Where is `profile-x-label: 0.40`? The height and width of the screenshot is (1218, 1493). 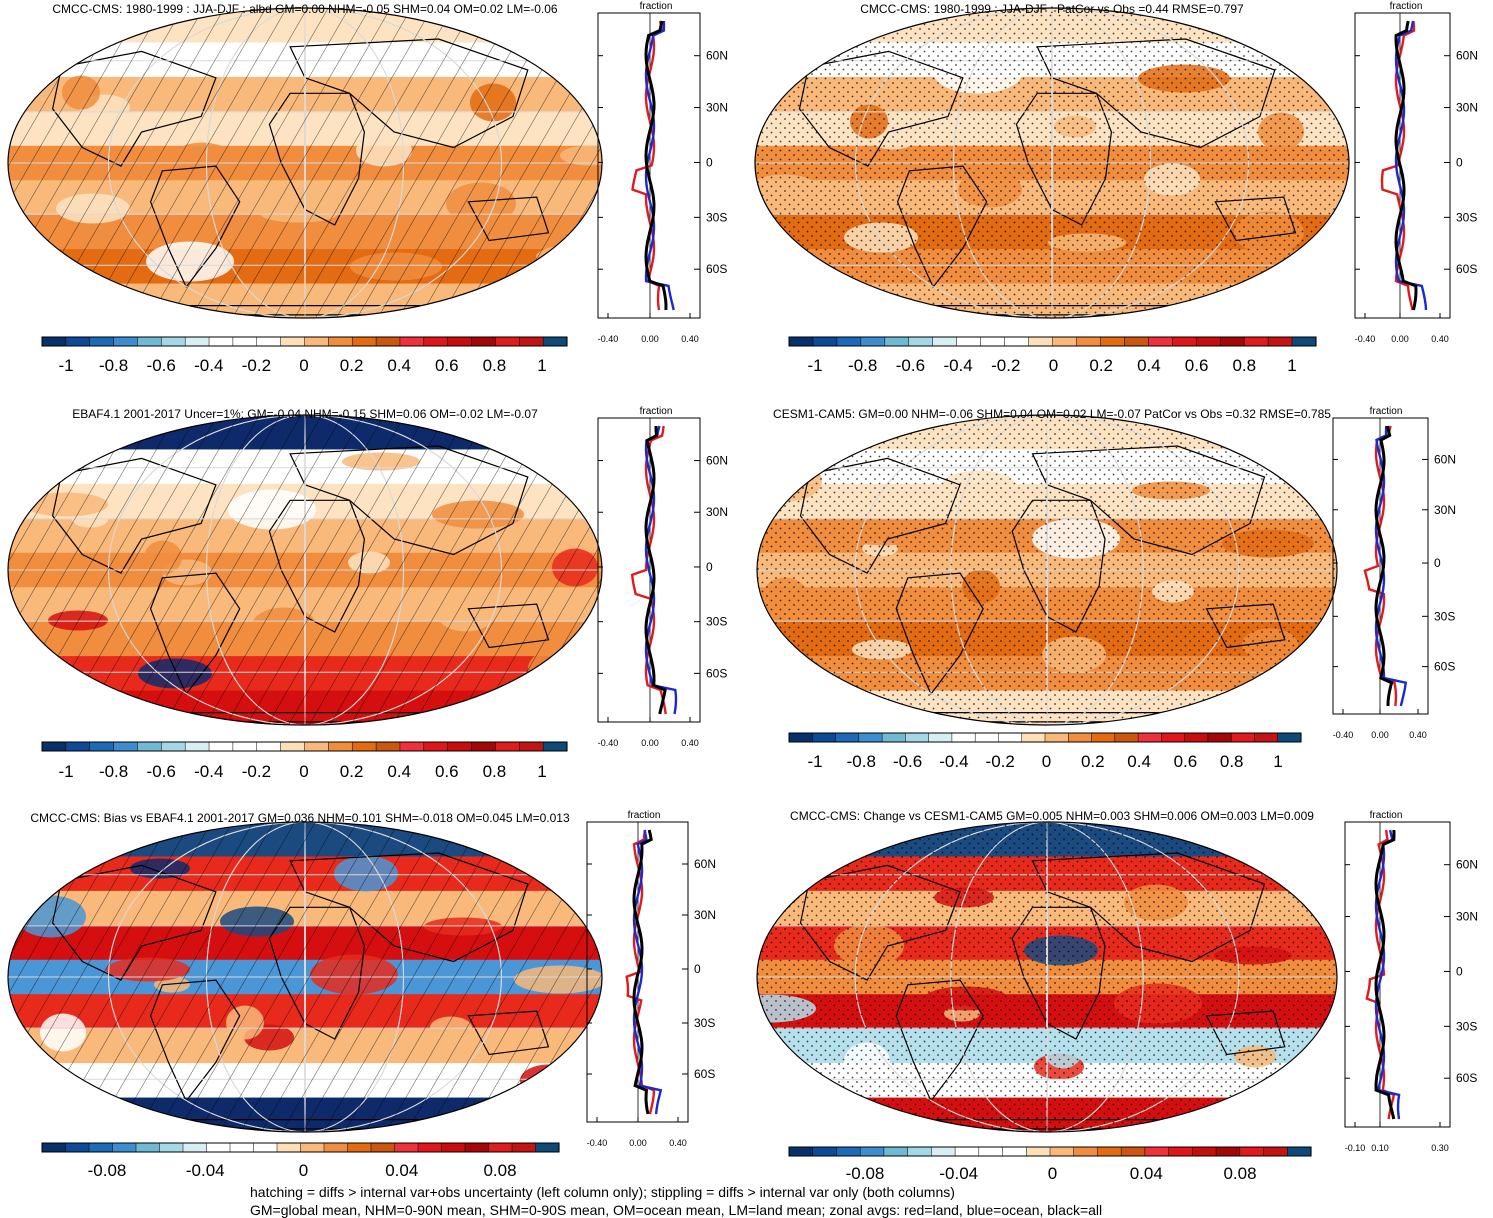
profile-x-label: 0.40 is located at coordinates (678, 1143).